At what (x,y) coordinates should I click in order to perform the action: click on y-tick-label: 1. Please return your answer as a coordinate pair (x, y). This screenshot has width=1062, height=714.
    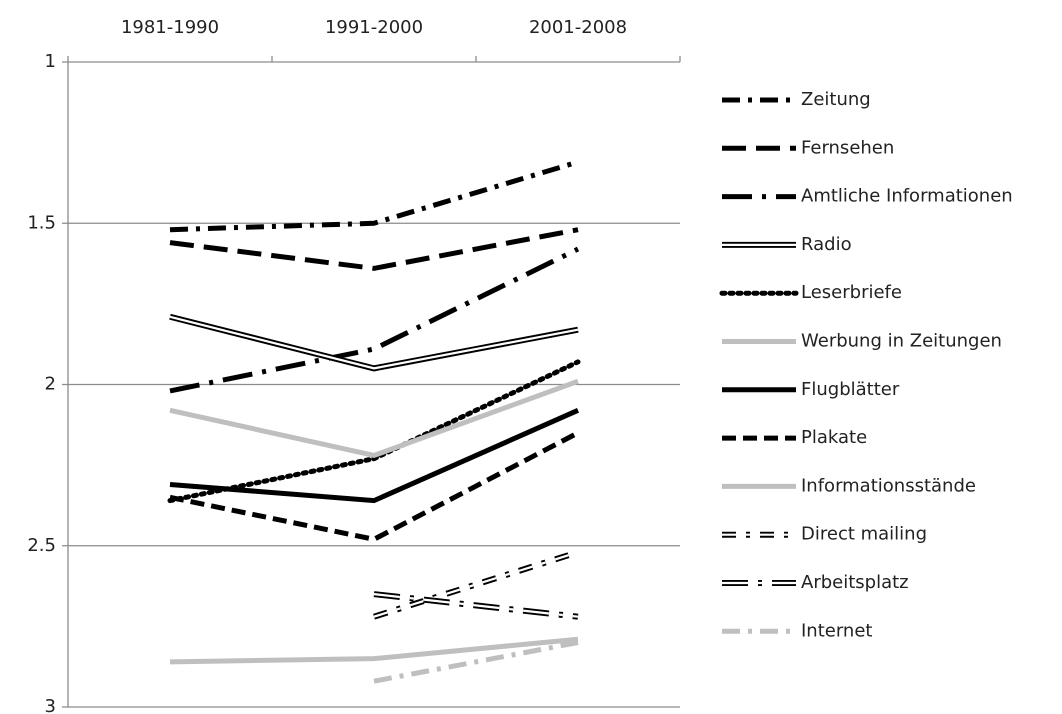
    Looking at the image, I should click on (50, 61).